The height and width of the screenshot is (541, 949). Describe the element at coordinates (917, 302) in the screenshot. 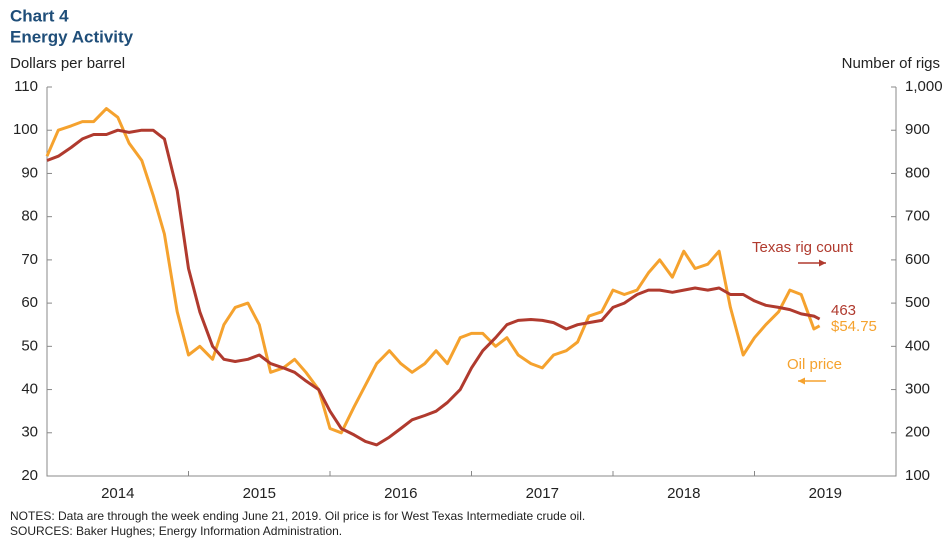

I see `y2-tick-label: 500` at that location.